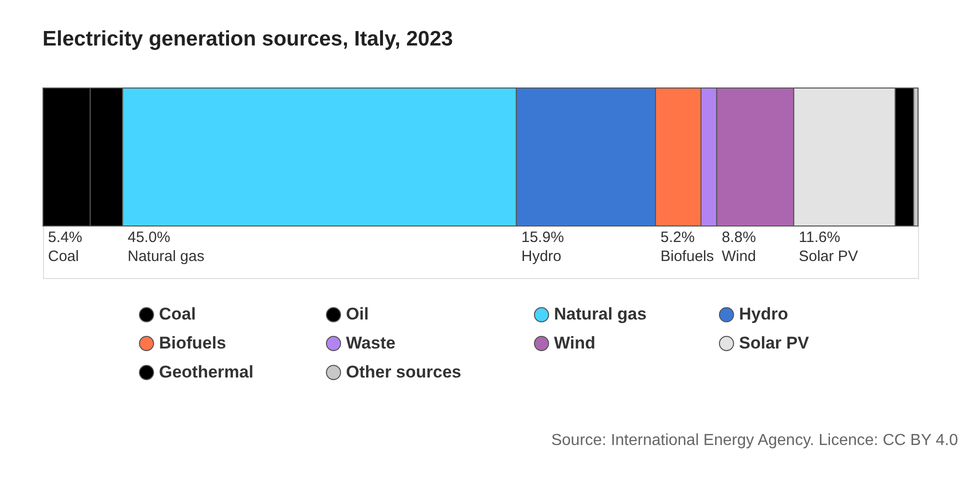  I want to click on text: Coal, so click(63, 256).